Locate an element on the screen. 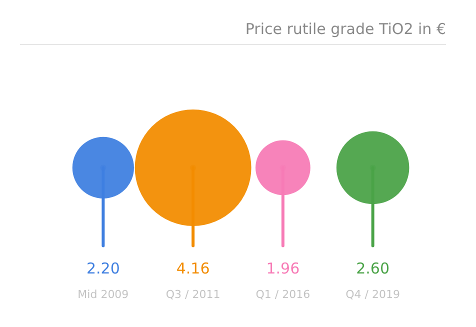  category-label: Q1 / 2016 is located at coordinates (283, 295).